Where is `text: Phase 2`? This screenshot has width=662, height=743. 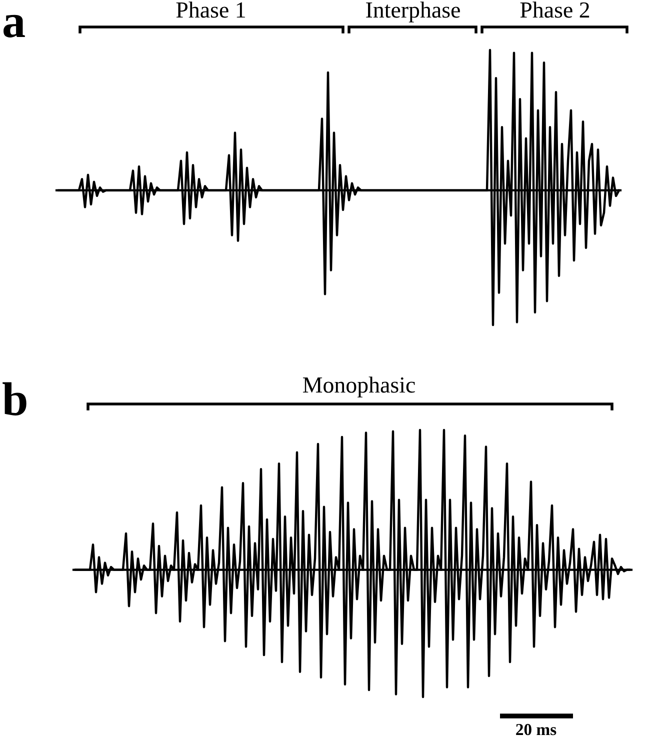 text: Phase 2 is located at coordinates (555, 10).